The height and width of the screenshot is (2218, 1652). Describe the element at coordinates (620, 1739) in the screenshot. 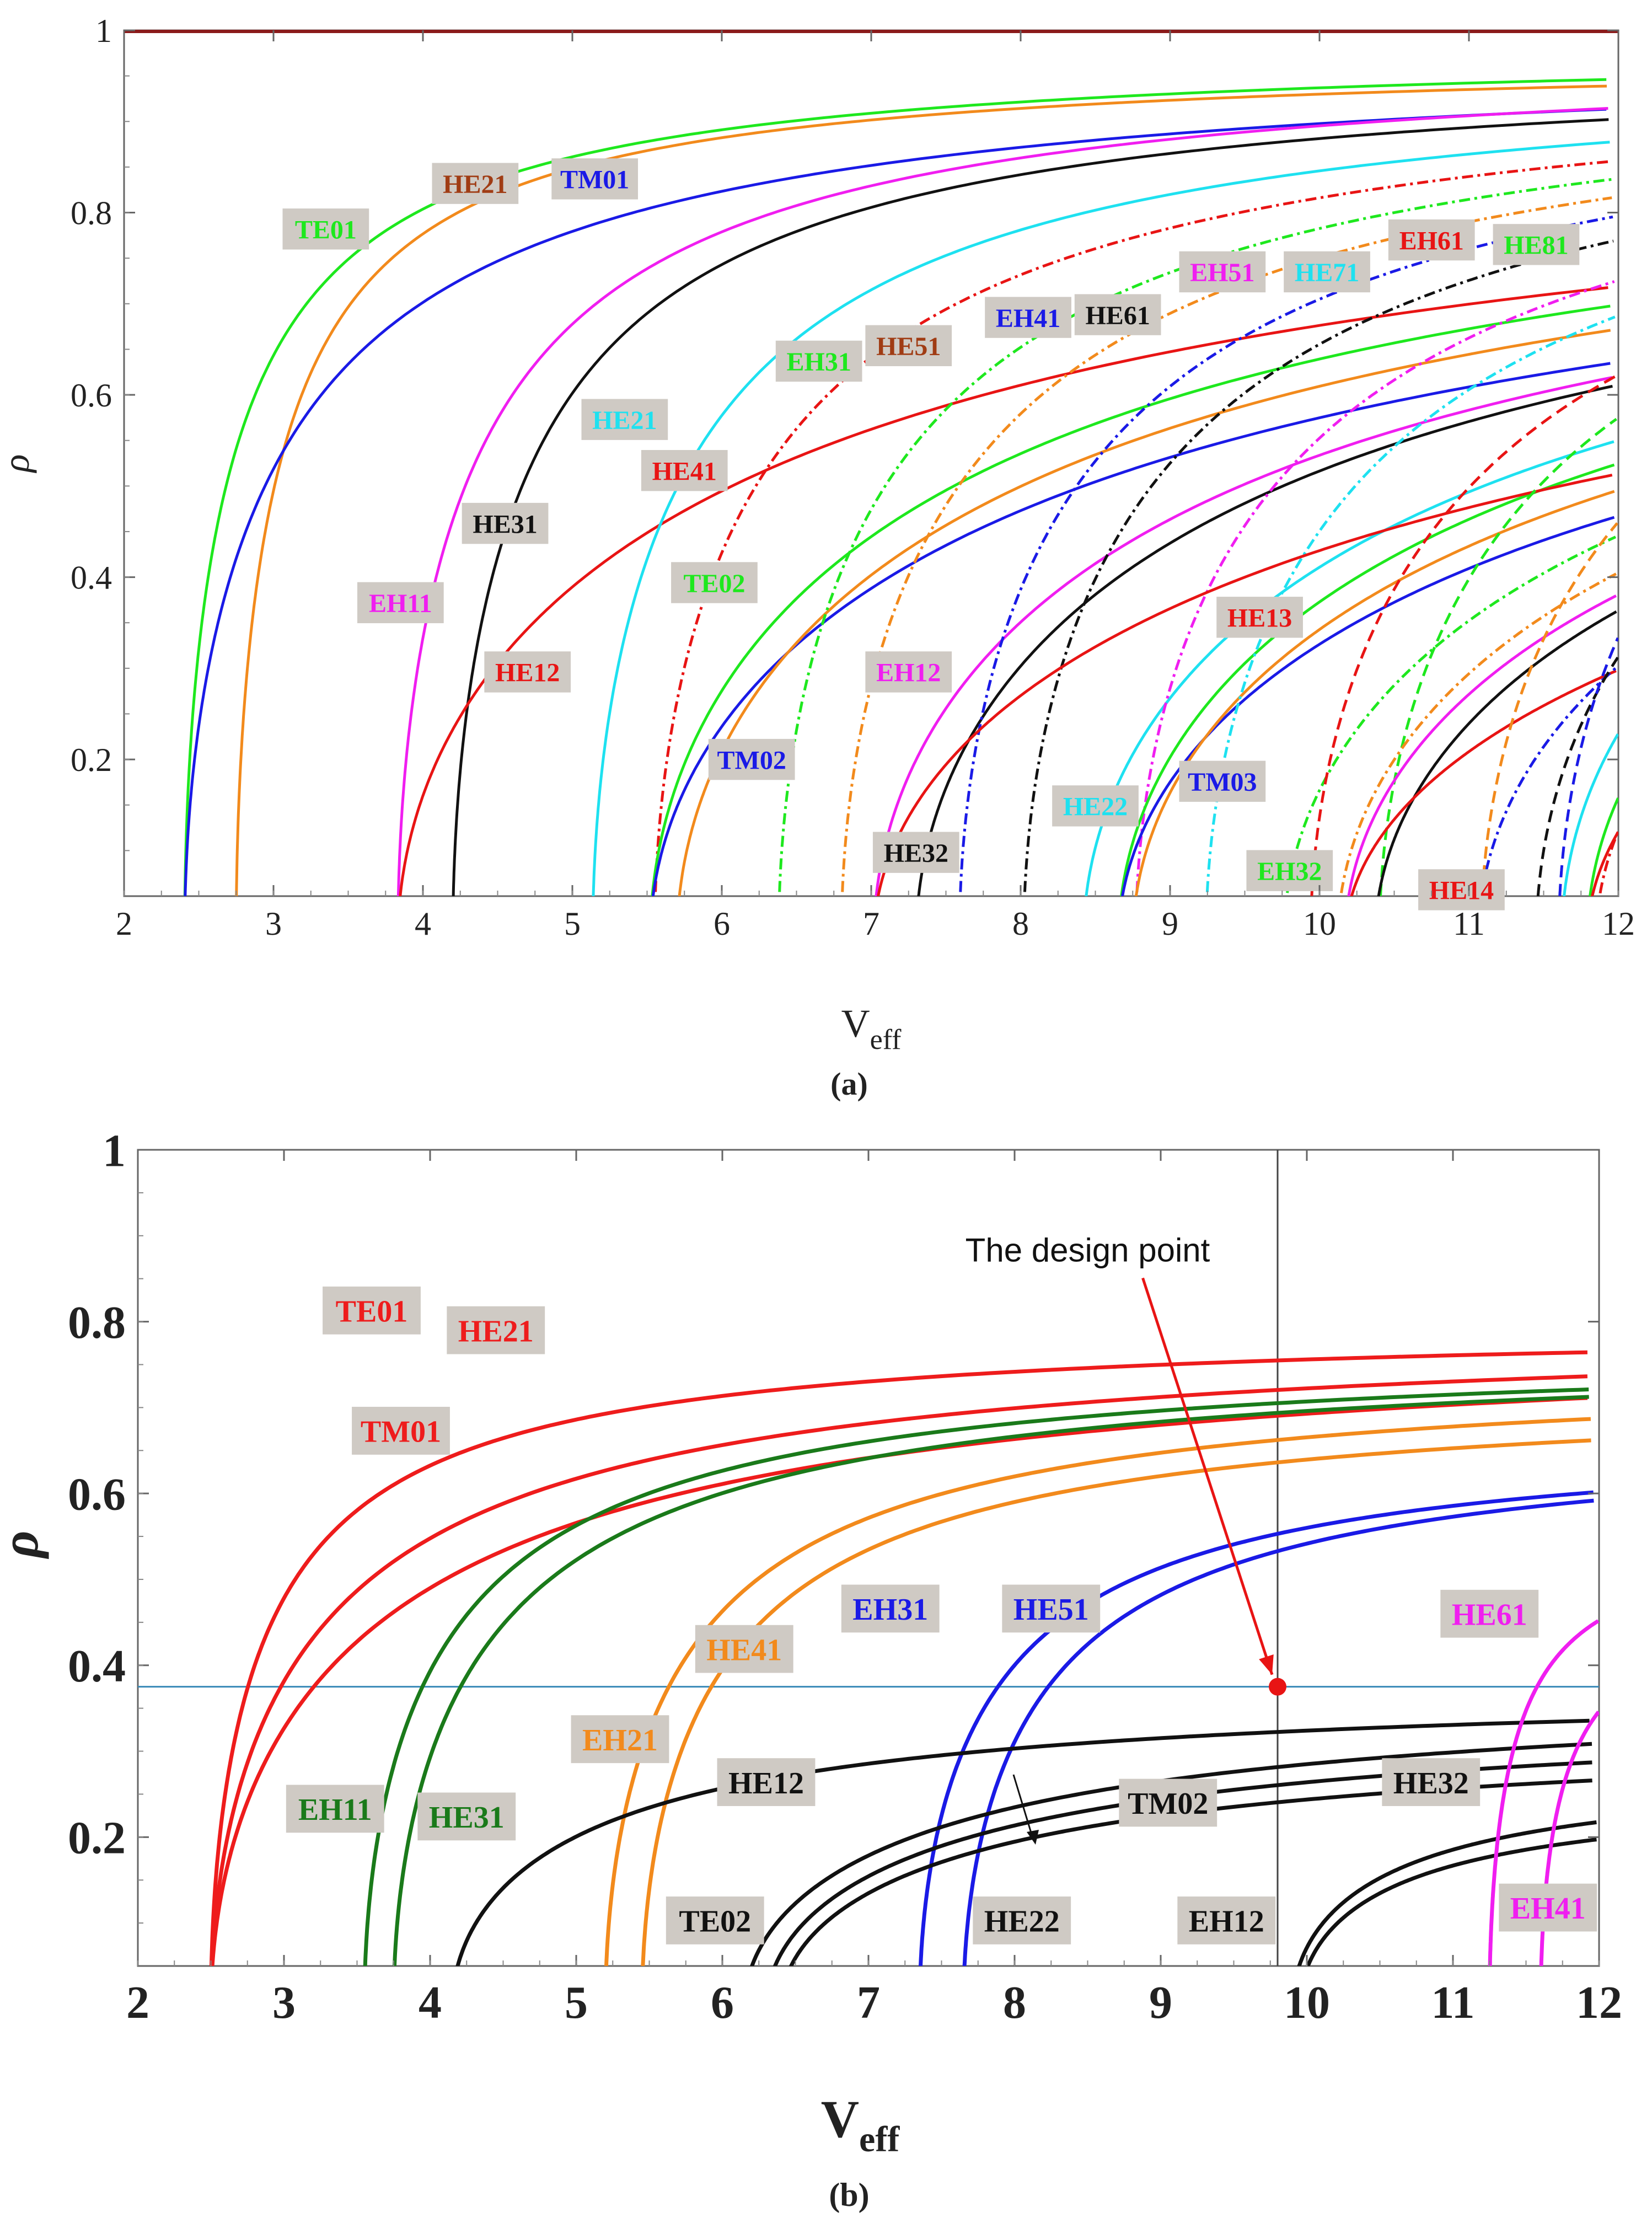

I see `mode-label: EH21` at that location.